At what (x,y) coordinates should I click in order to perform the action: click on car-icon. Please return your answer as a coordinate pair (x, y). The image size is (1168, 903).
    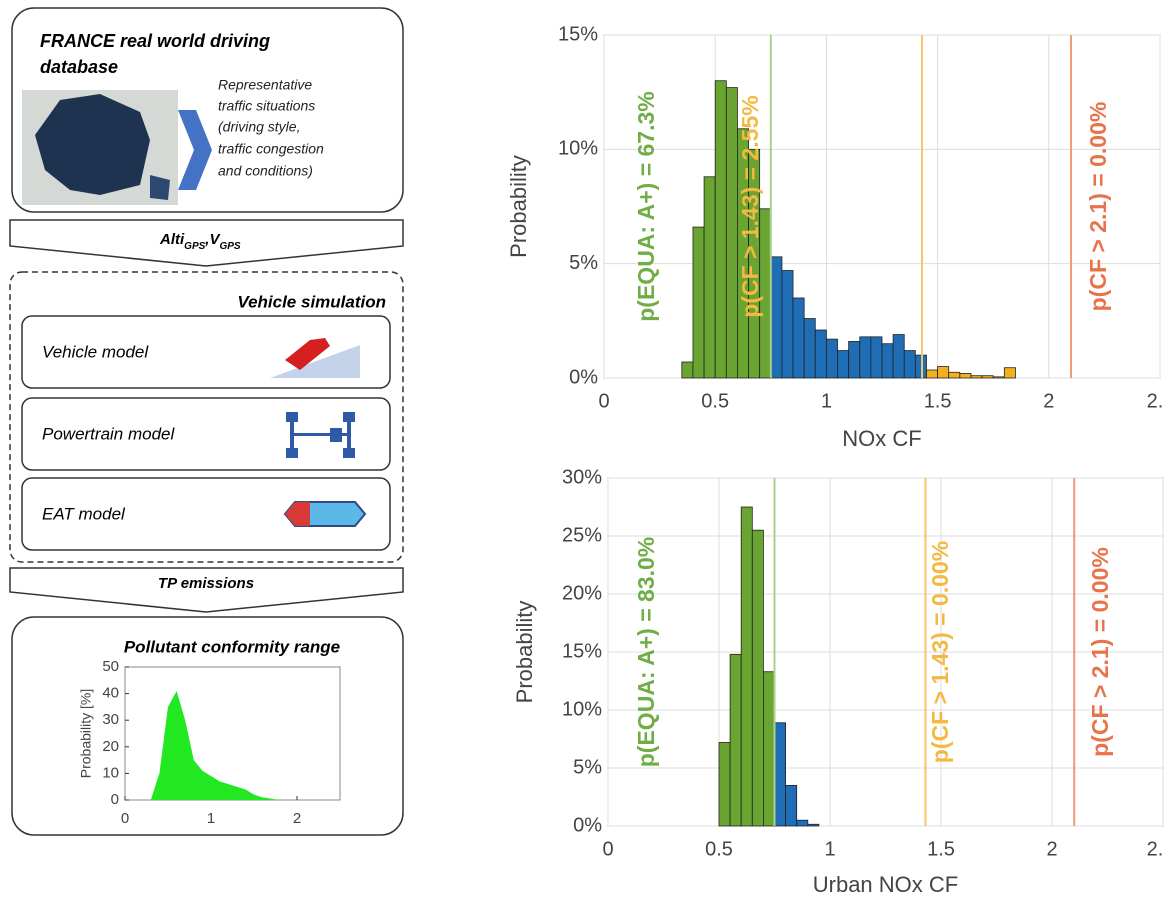
    Looking at the image, I should click on (307, 354).